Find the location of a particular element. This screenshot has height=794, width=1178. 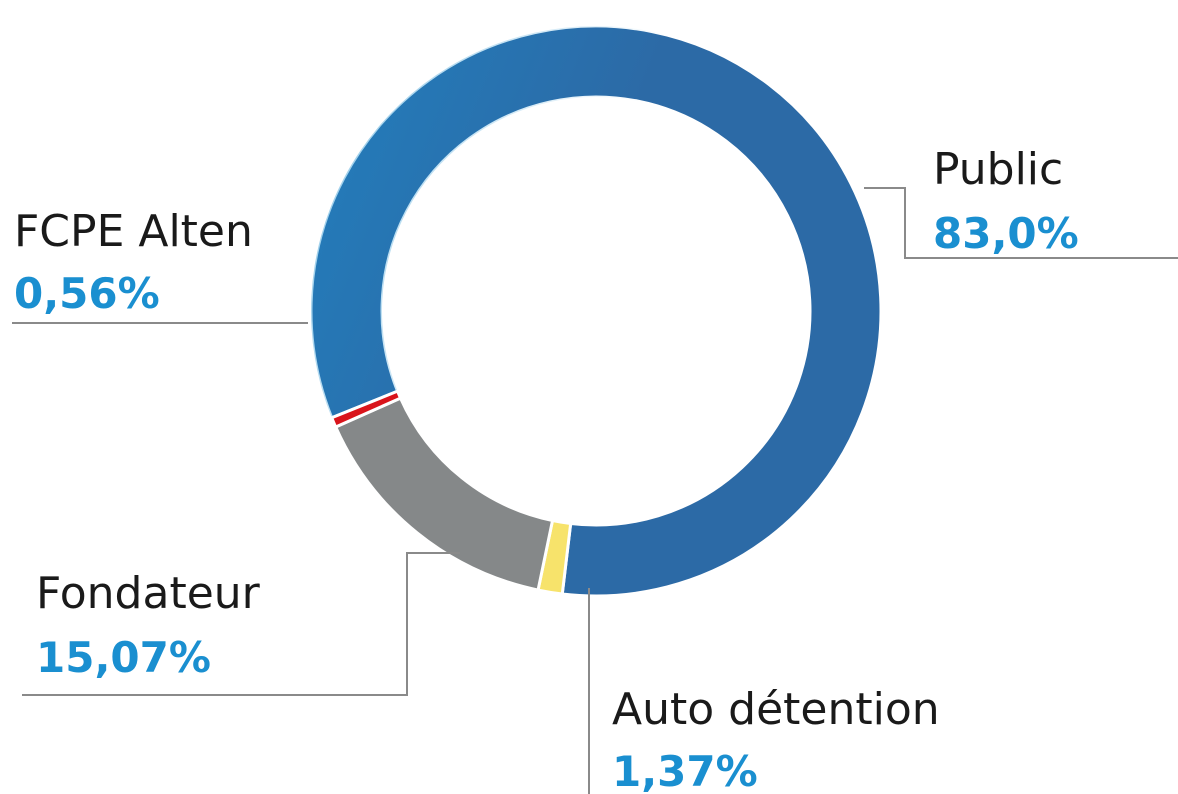

label-name: Fondateur is located at coordinates (148, 593).